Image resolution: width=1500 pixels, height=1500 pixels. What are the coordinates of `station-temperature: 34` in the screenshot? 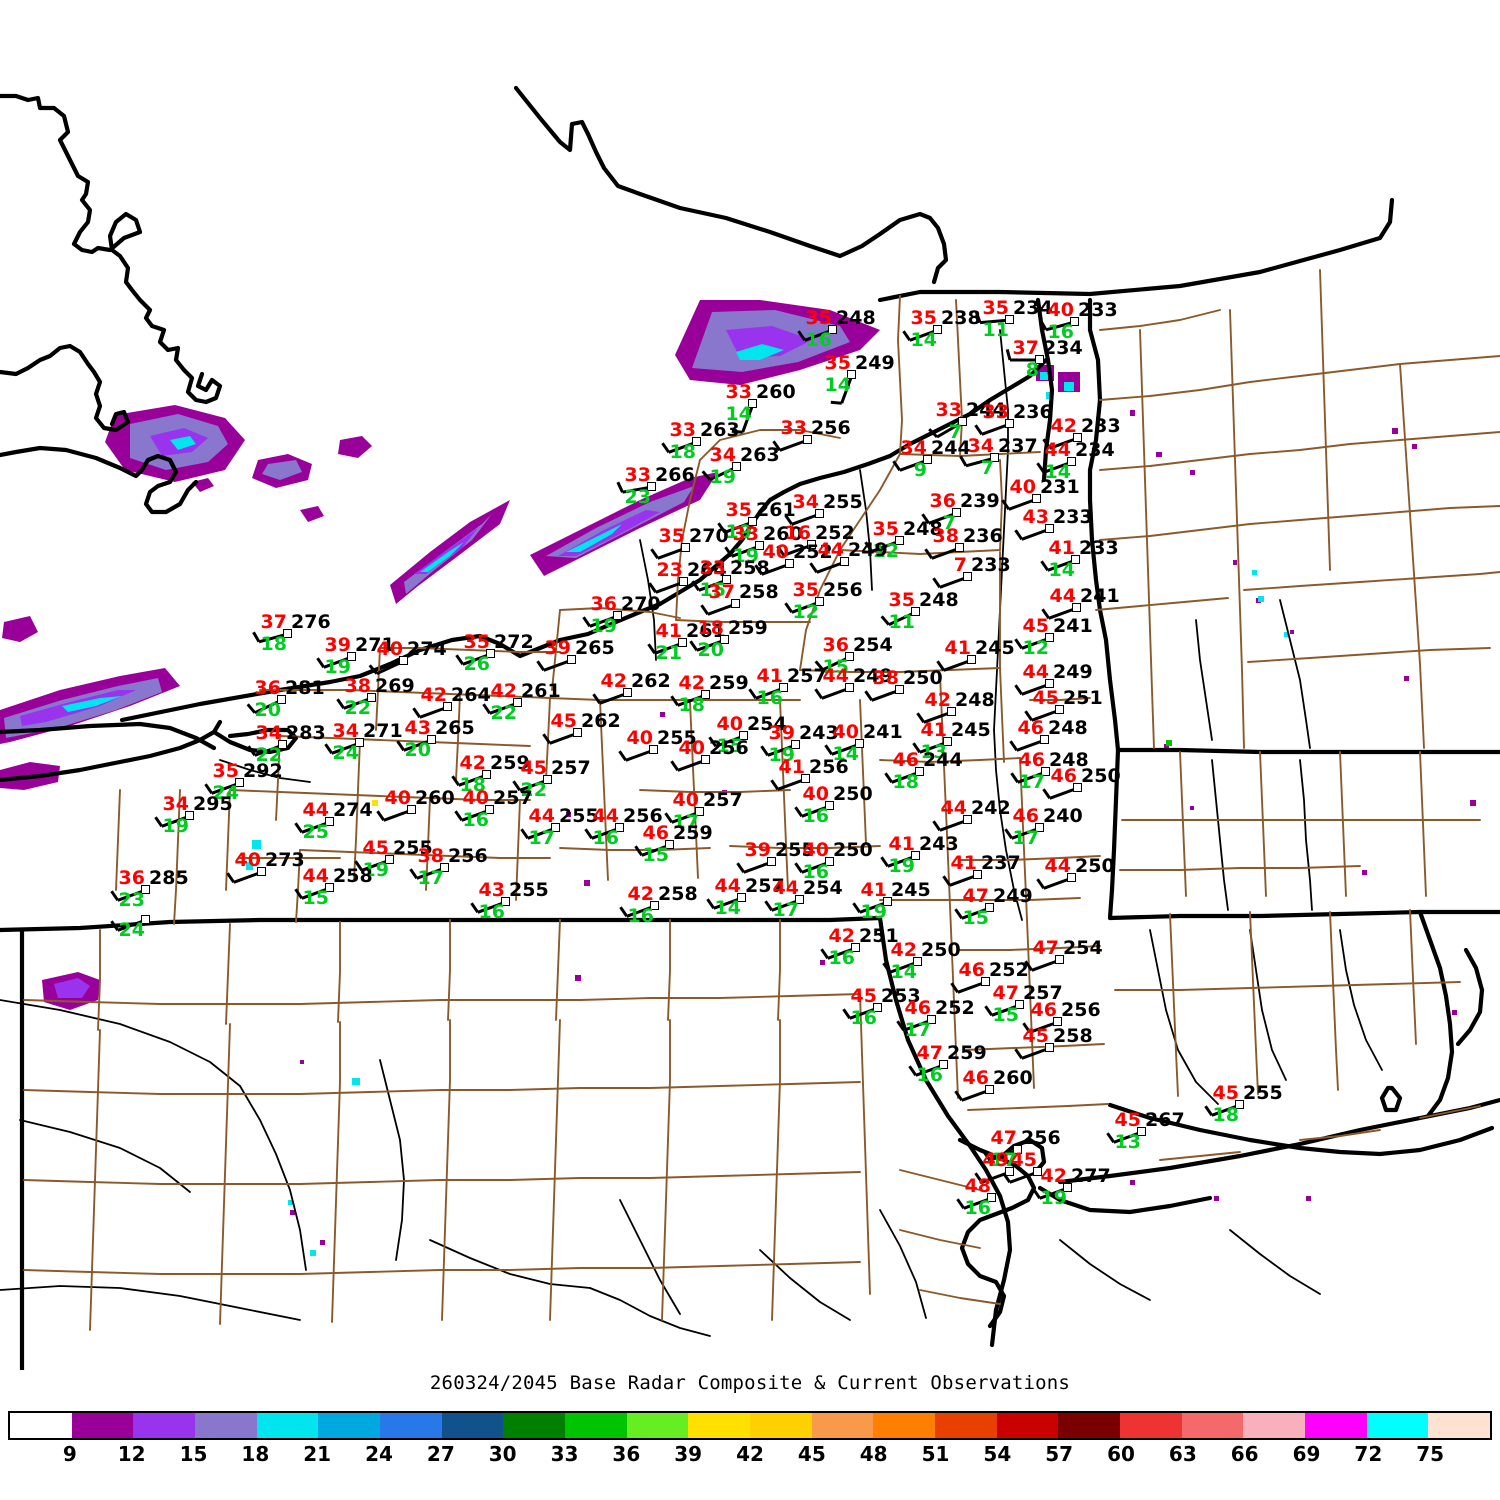 It's located at (722, 455).